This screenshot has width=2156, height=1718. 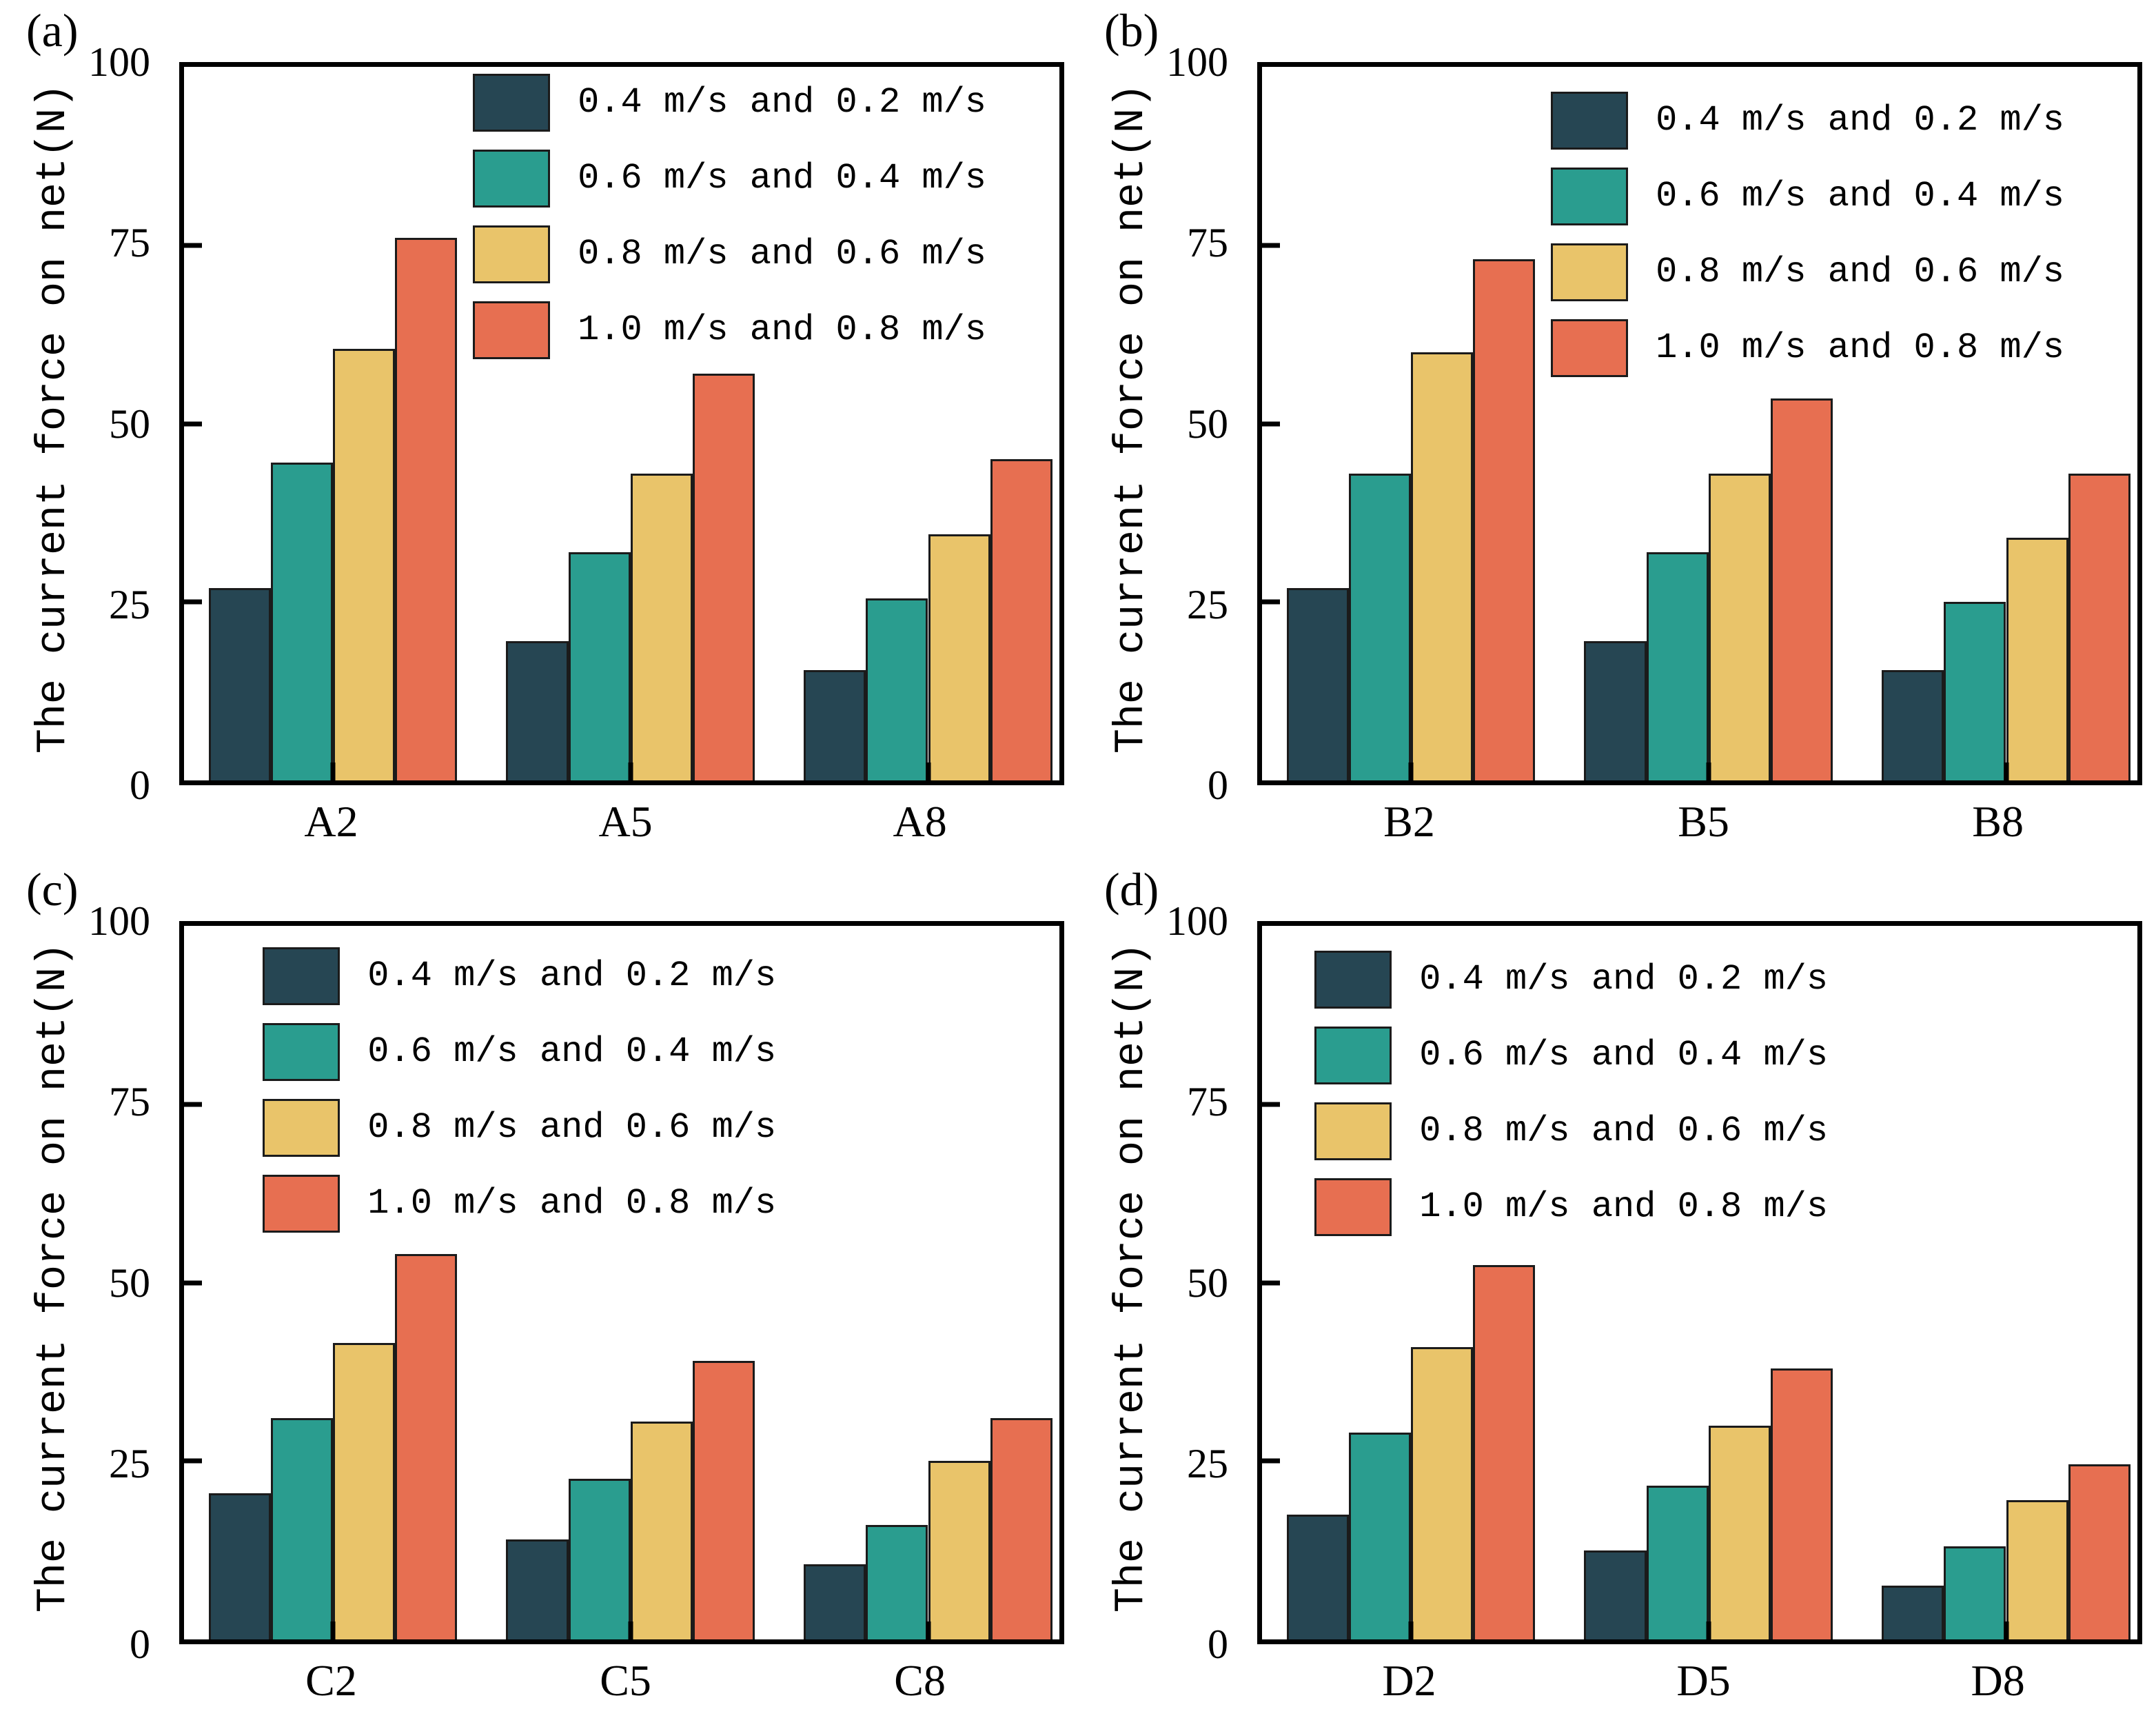 I want to click on bar-A5-series3, so click(x=661, y=626).